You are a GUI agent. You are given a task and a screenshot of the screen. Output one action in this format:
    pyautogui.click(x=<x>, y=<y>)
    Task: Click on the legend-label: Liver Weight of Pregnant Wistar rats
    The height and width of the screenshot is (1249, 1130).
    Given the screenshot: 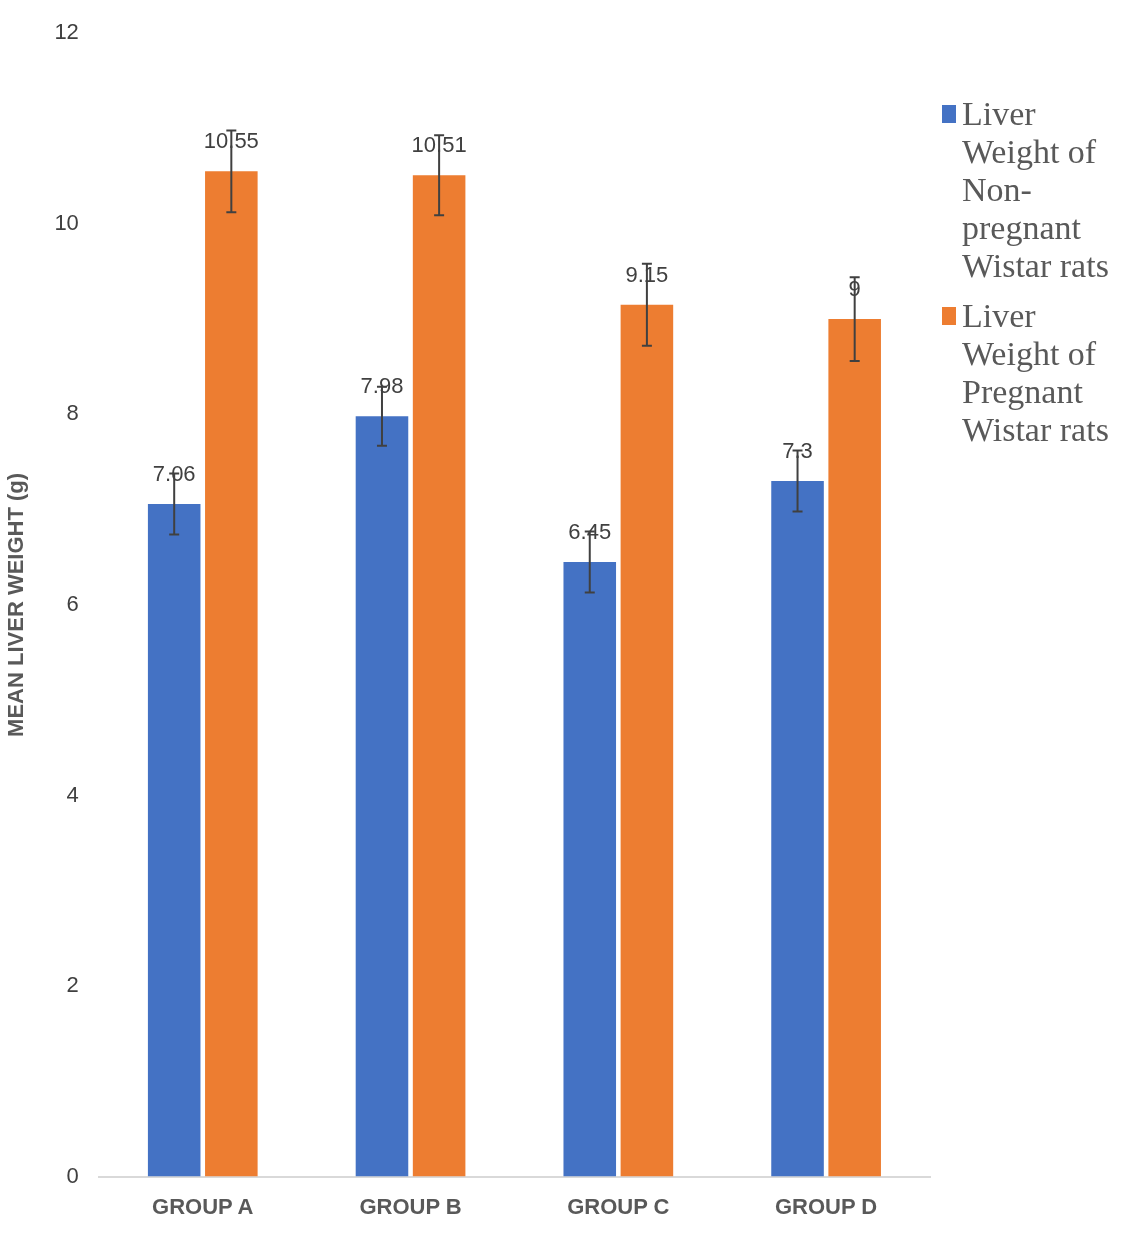 What is the action you would take?
    pyautogui.click(x=1036, y=373)
    